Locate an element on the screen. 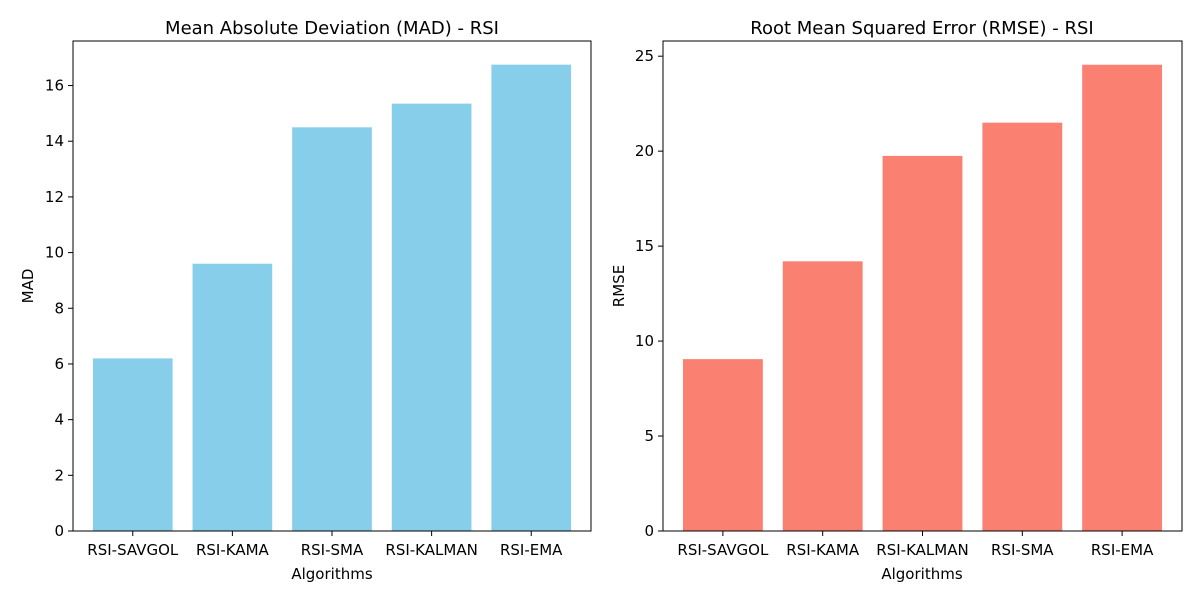 The width and height of the screenshot is (1200, 600). mad-y-tick-label: 6 is located at coordinates (59, 364).